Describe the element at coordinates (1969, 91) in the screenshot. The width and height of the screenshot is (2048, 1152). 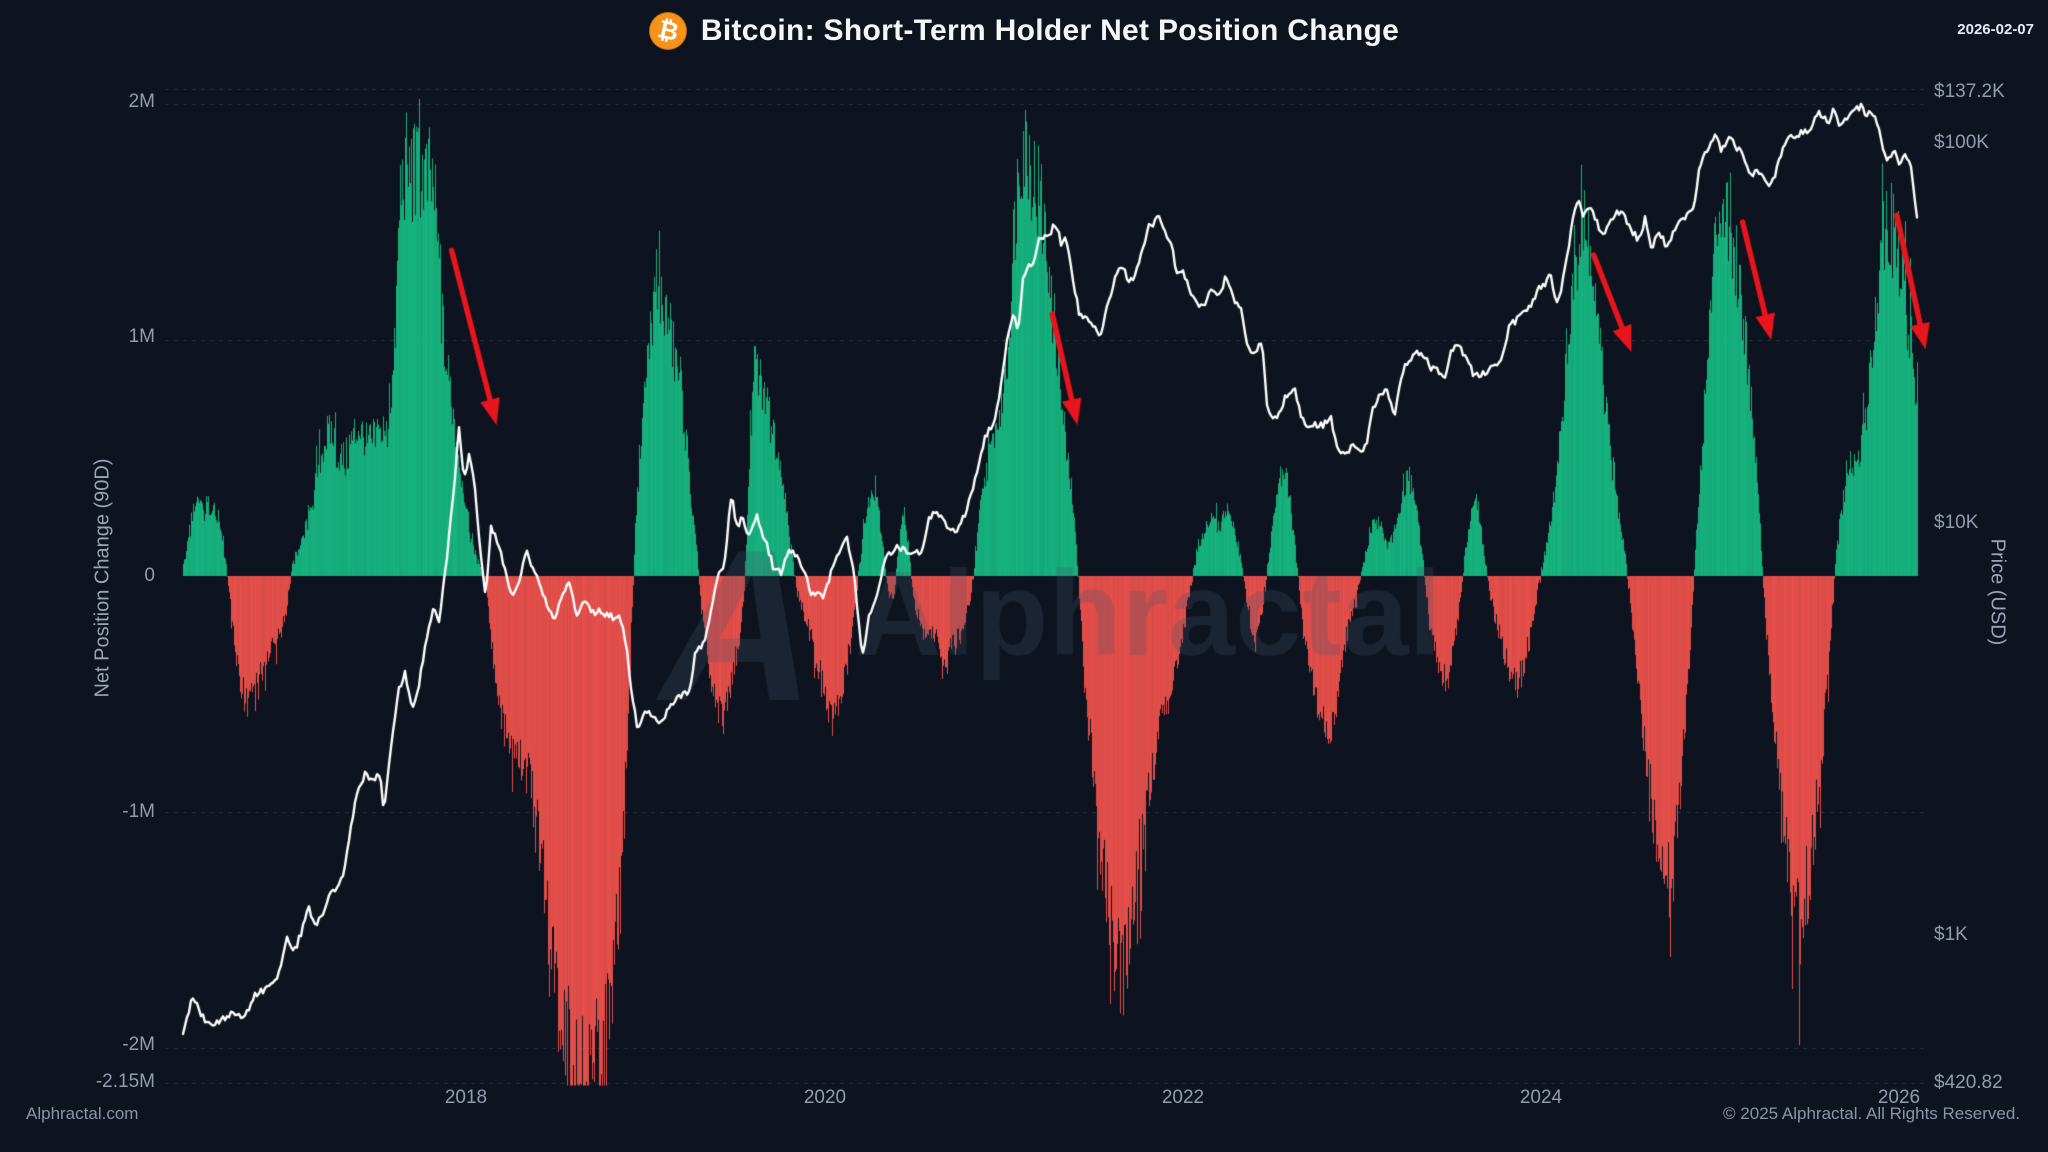
I see `right-axis-tick: $137.2K` at that location.